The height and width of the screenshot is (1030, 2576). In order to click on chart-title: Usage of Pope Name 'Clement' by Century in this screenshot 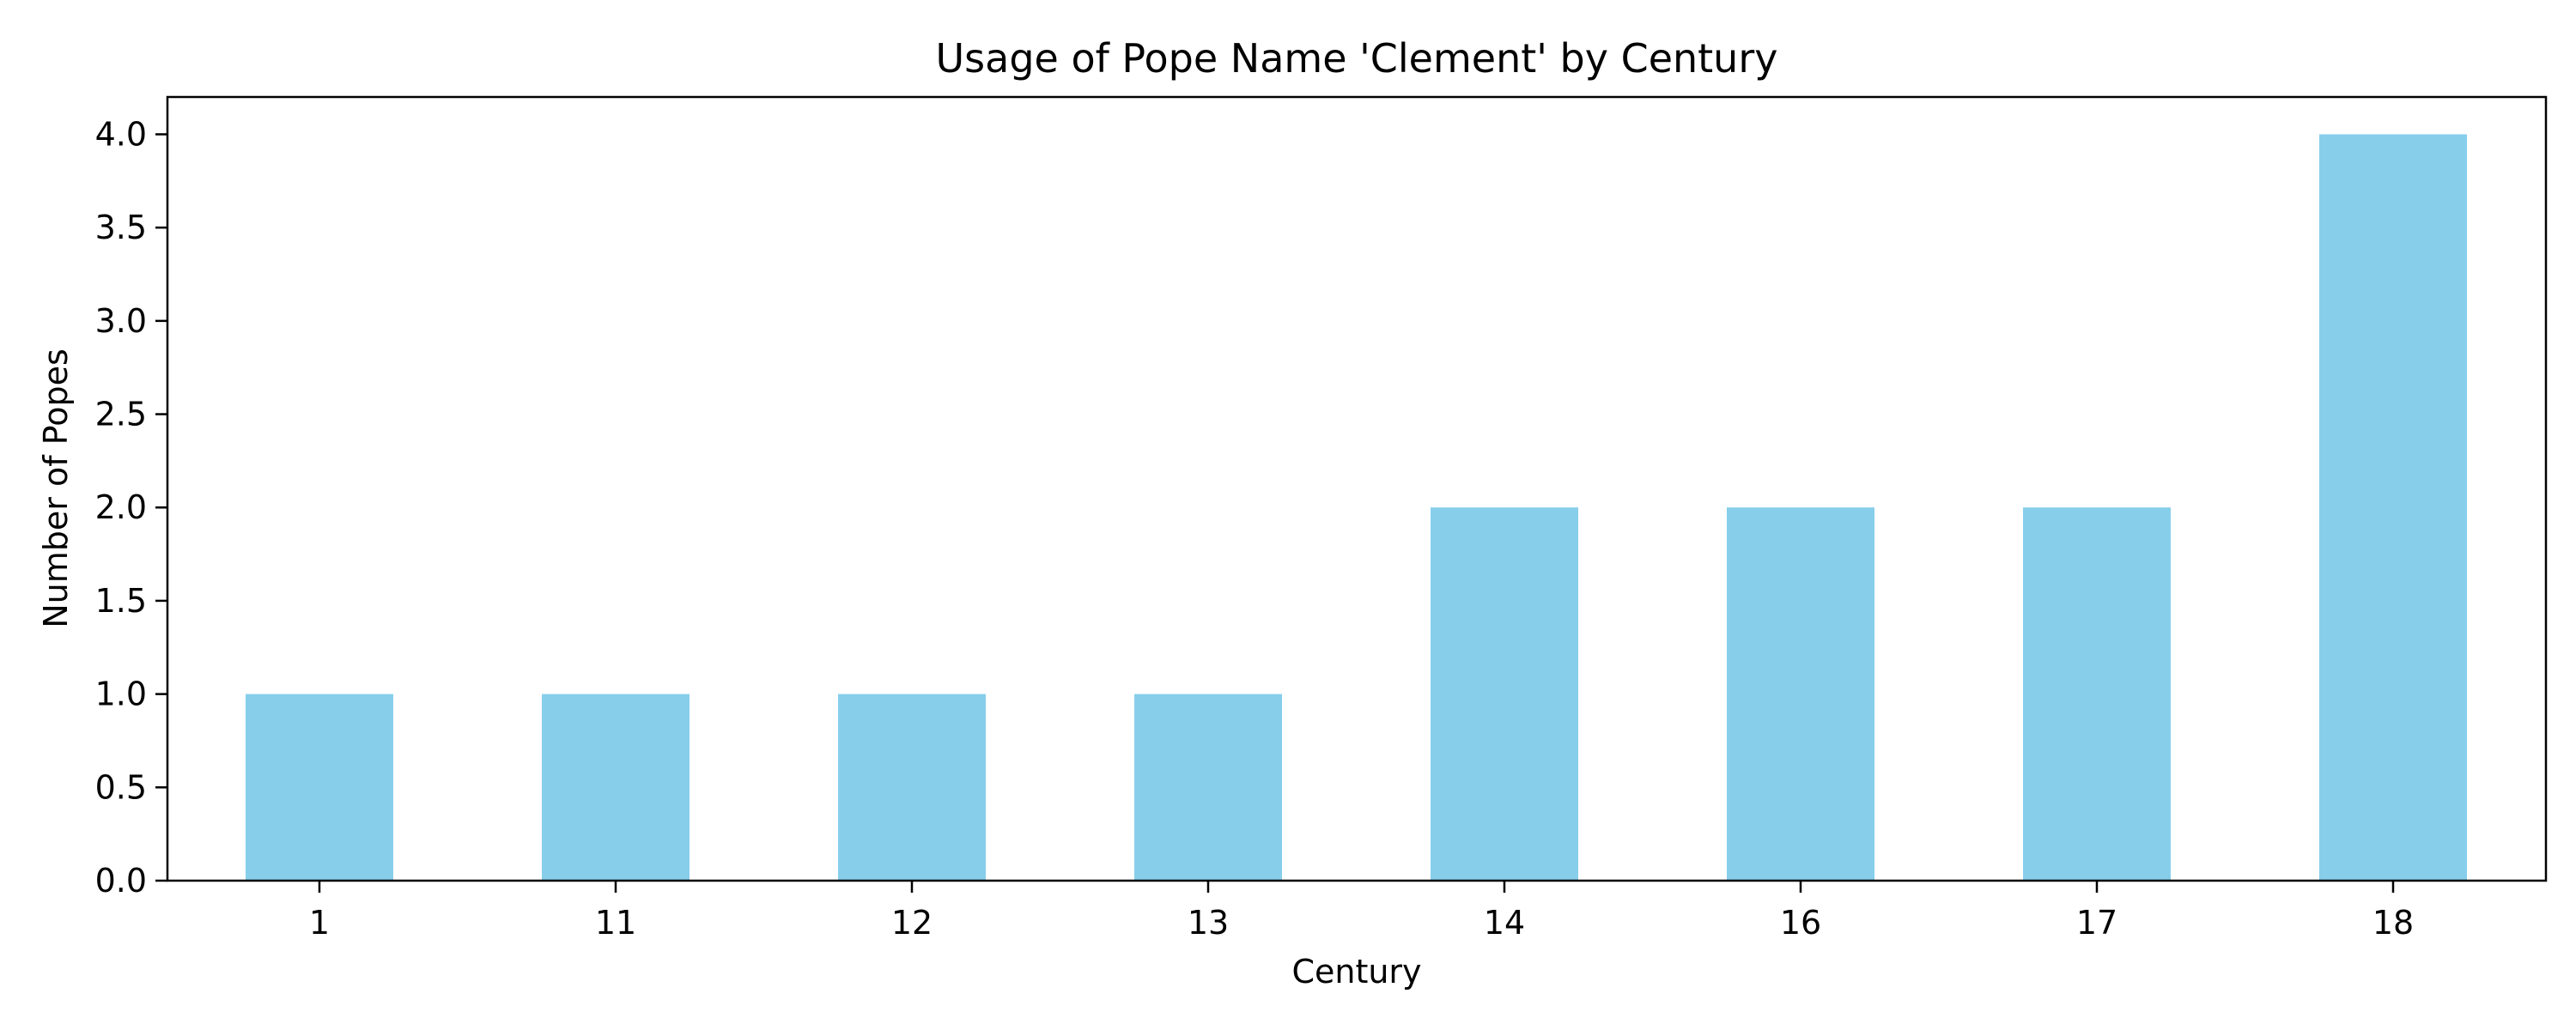, I will do `click(1357, 58)`.